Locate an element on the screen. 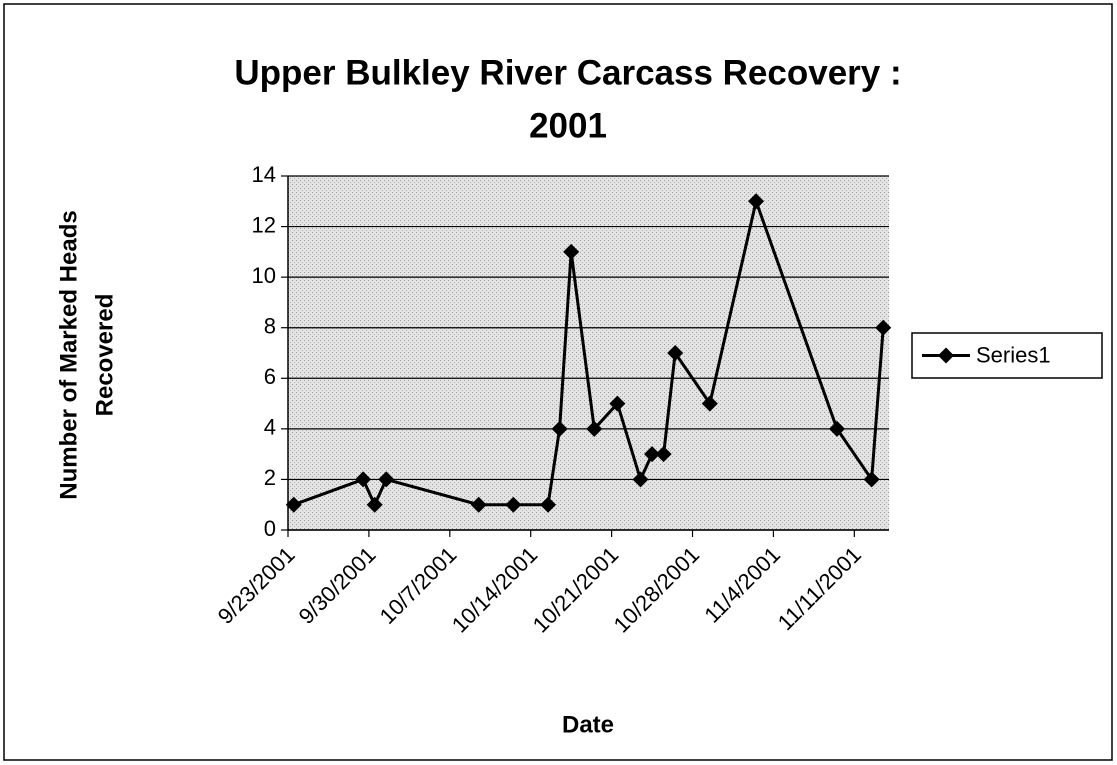  chart-title: Upper Bulkley River Carcass Recovery : is located at coordinates (567, 72).